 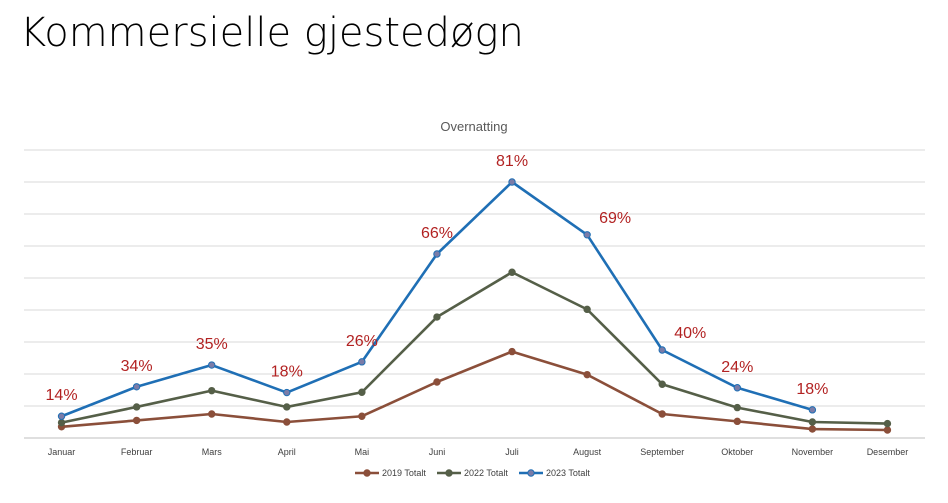 What do you see at coordinates (486, 473) in the screenshot?
I see `legend-label: 2022 Totalt` at bounding box center [486, 473].